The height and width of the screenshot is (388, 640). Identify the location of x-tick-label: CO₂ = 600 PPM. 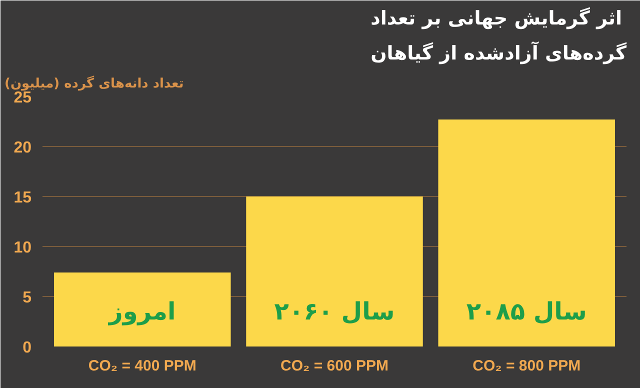
(334, 366).